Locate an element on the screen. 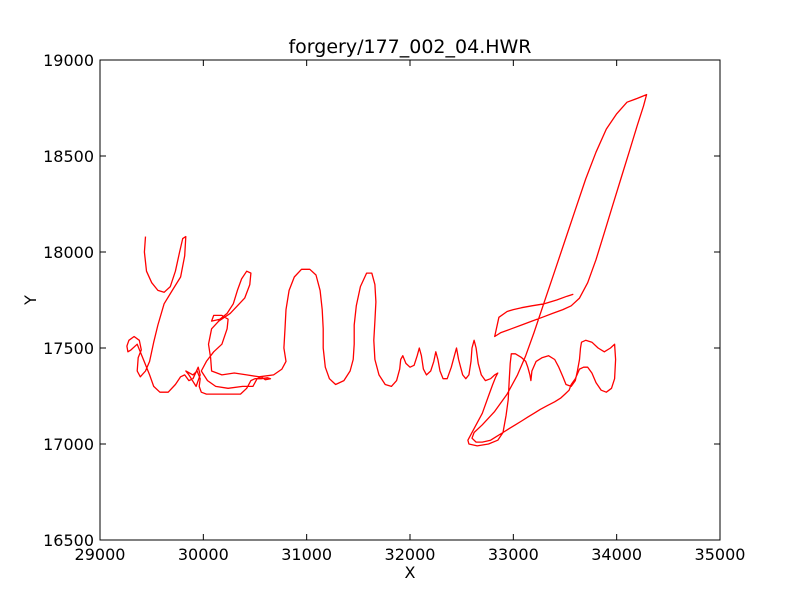  x-tick-label: 30000 is located at coordinates (203, 554).